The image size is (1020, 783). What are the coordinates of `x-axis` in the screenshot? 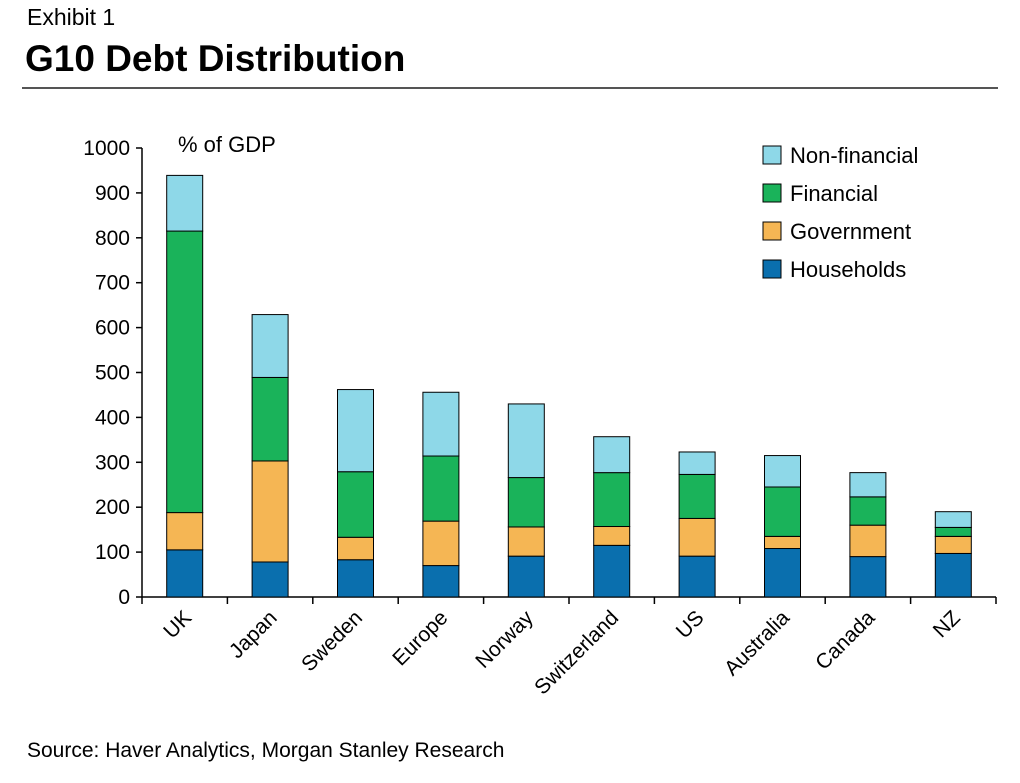 It's located at (569, 600).